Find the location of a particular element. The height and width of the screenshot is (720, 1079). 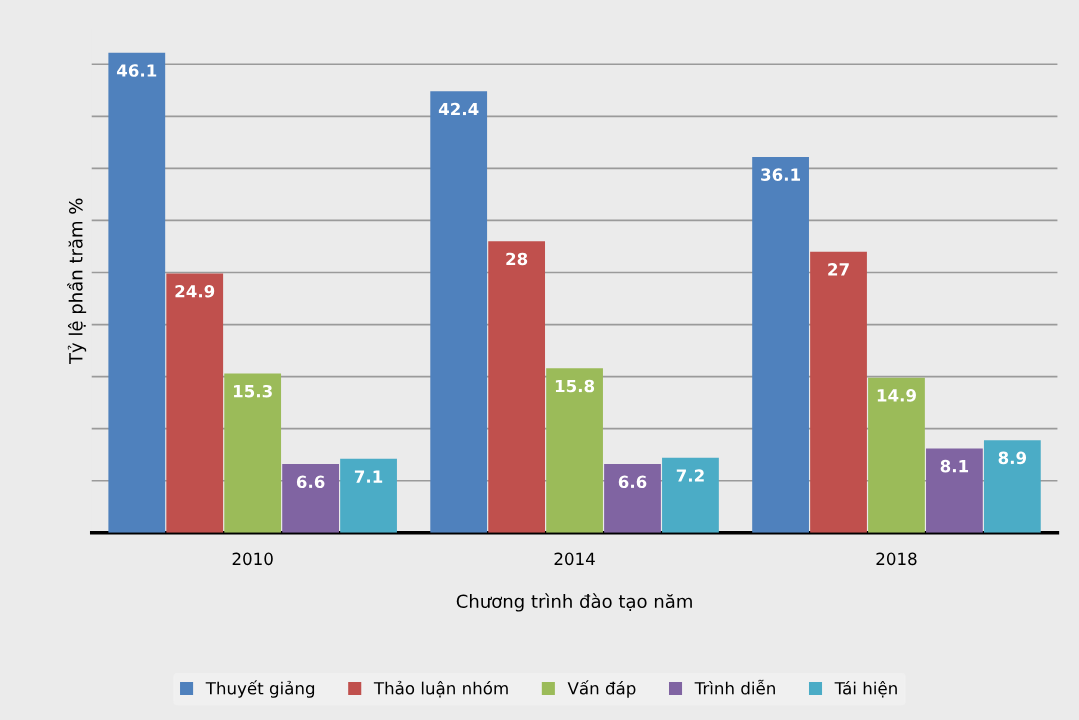

data-label: 15.8 is located at coordinates (575, 386).